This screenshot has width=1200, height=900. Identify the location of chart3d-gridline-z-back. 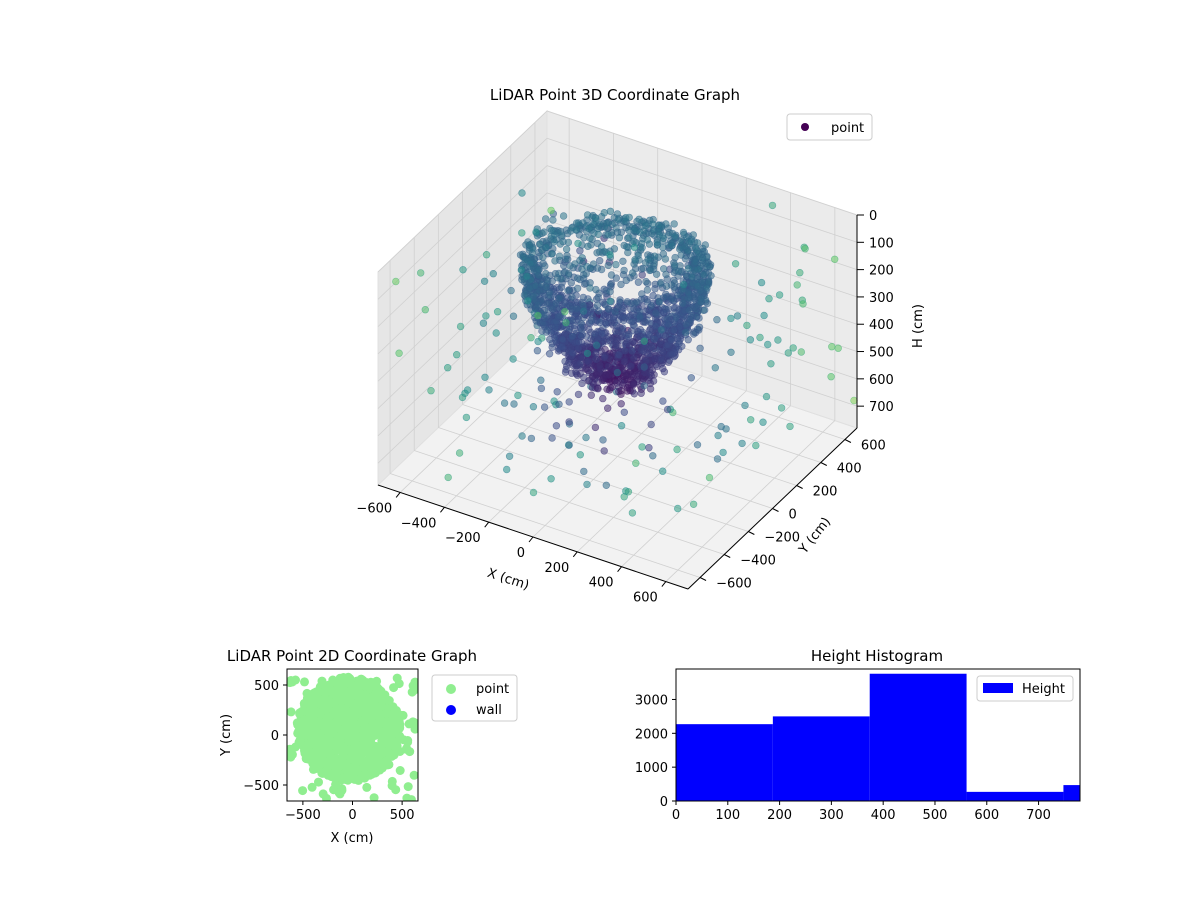
(702, 163).